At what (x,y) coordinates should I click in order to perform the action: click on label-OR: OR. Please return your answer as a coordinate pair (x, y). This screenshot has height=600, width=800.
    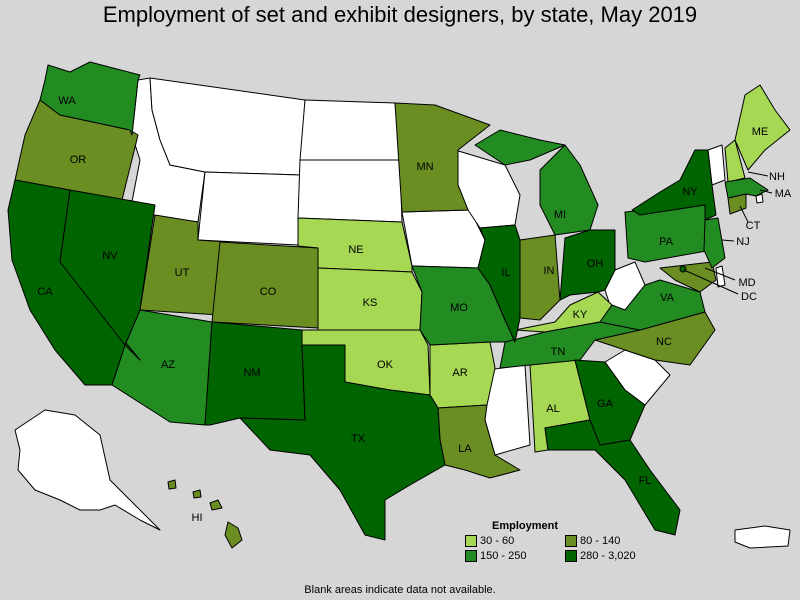
    Looking at the image, I should click on (78, 160).